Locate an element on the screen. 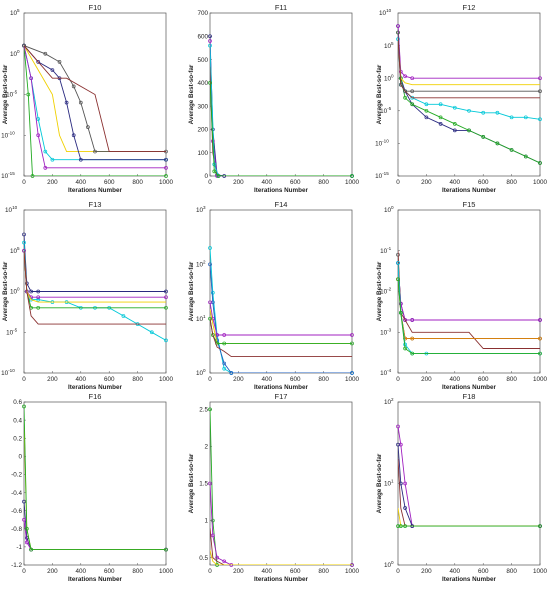 The height and width of the screenshot is (590, 550). y-tick-label: -0.8 is located at coordinates (16, 529).